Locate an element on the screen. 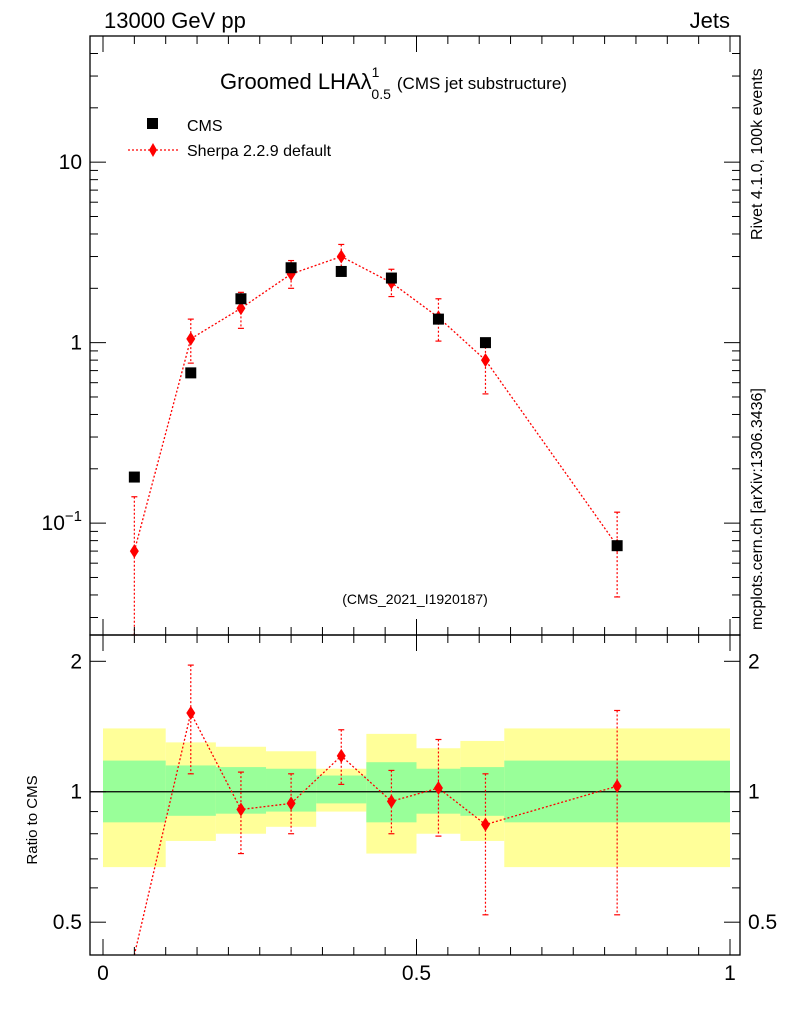  analysis-id-label: (CMS_2021_I1920187) is located at coordinates (415, 599).